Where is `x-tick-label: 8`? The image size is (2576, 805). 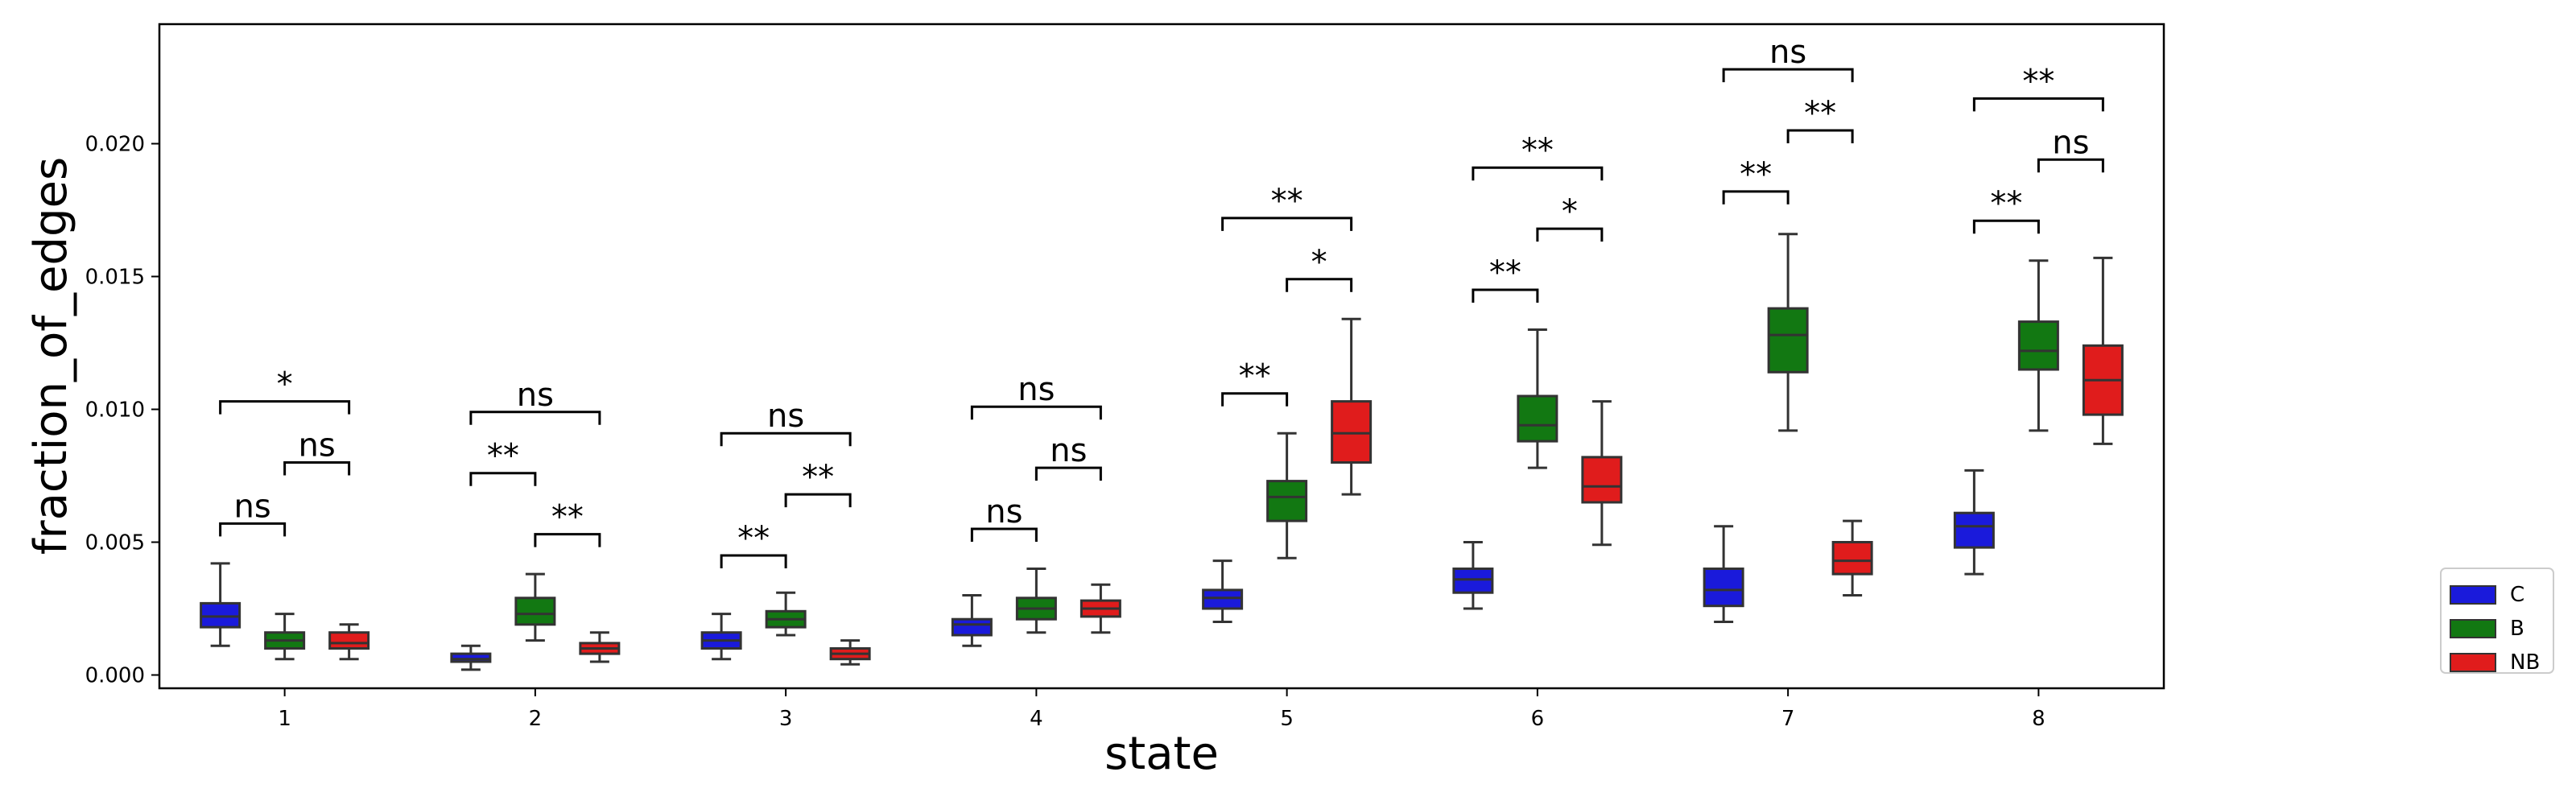 x-tick-label: 8 is located at coordinates (2039, 719).